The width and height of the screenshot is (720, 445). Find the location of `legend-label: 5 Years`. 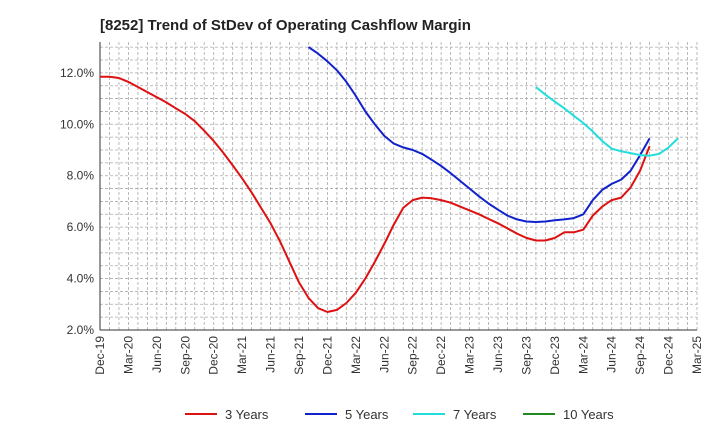

legend-label: 5 Years is located at coordinates (367, 414).